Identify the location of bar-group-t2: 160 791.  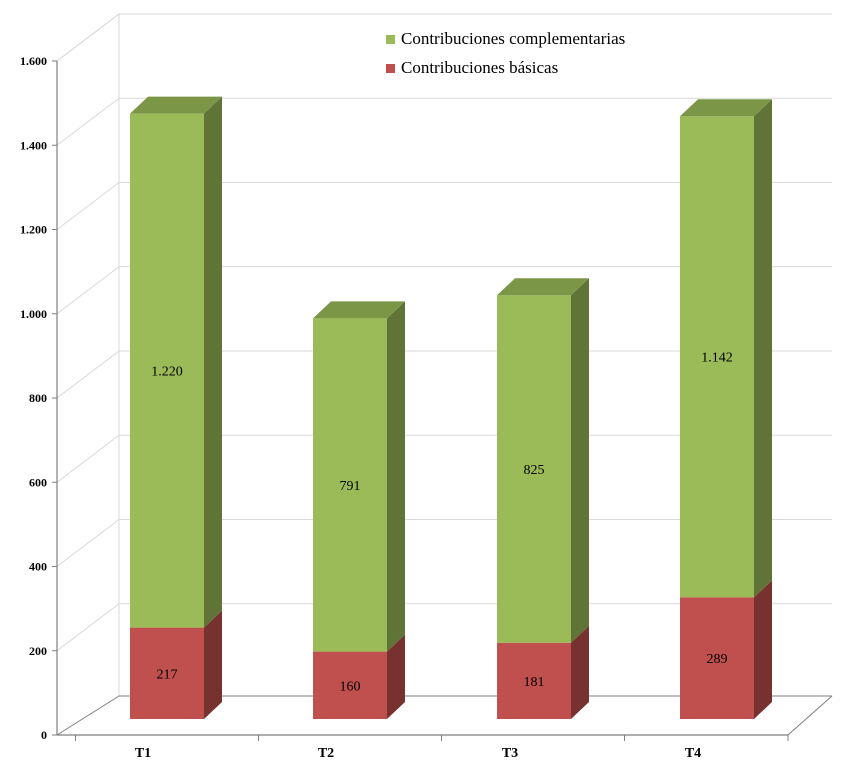
(359, 510).